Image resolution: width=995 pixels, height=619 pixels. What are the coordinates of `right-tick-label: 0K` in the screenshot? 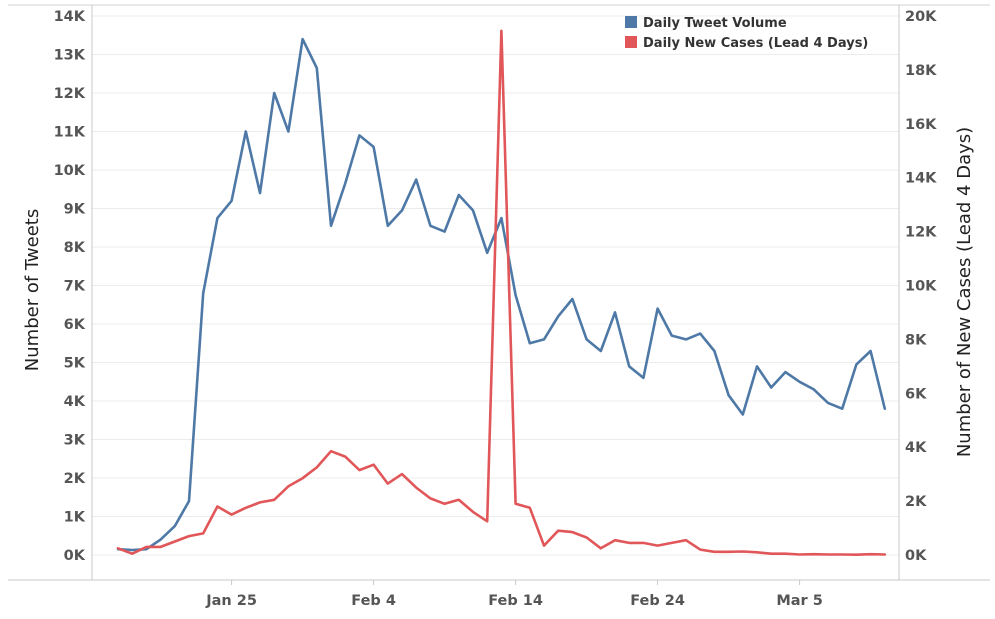 It's located at (916, 556).